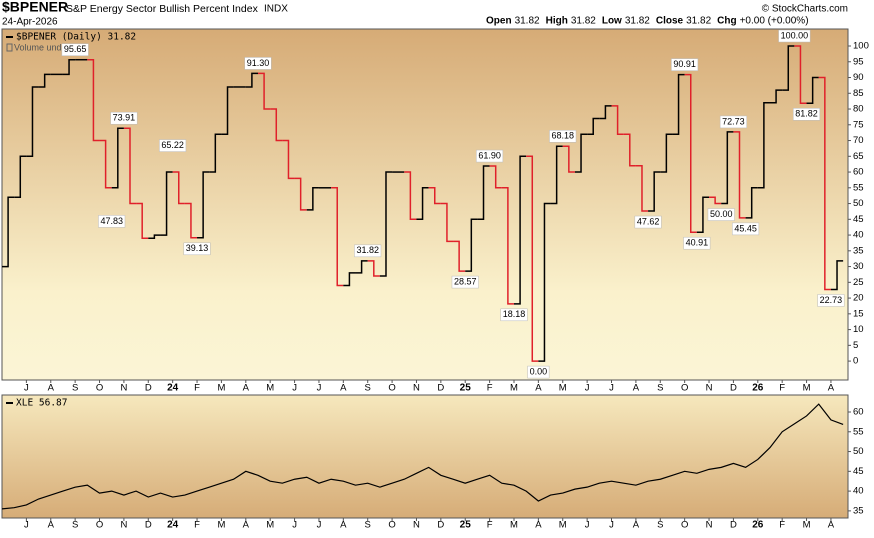 This screenshot has height=538, width=874. I want to click on y-tick-label: 75, so click(858, 124).